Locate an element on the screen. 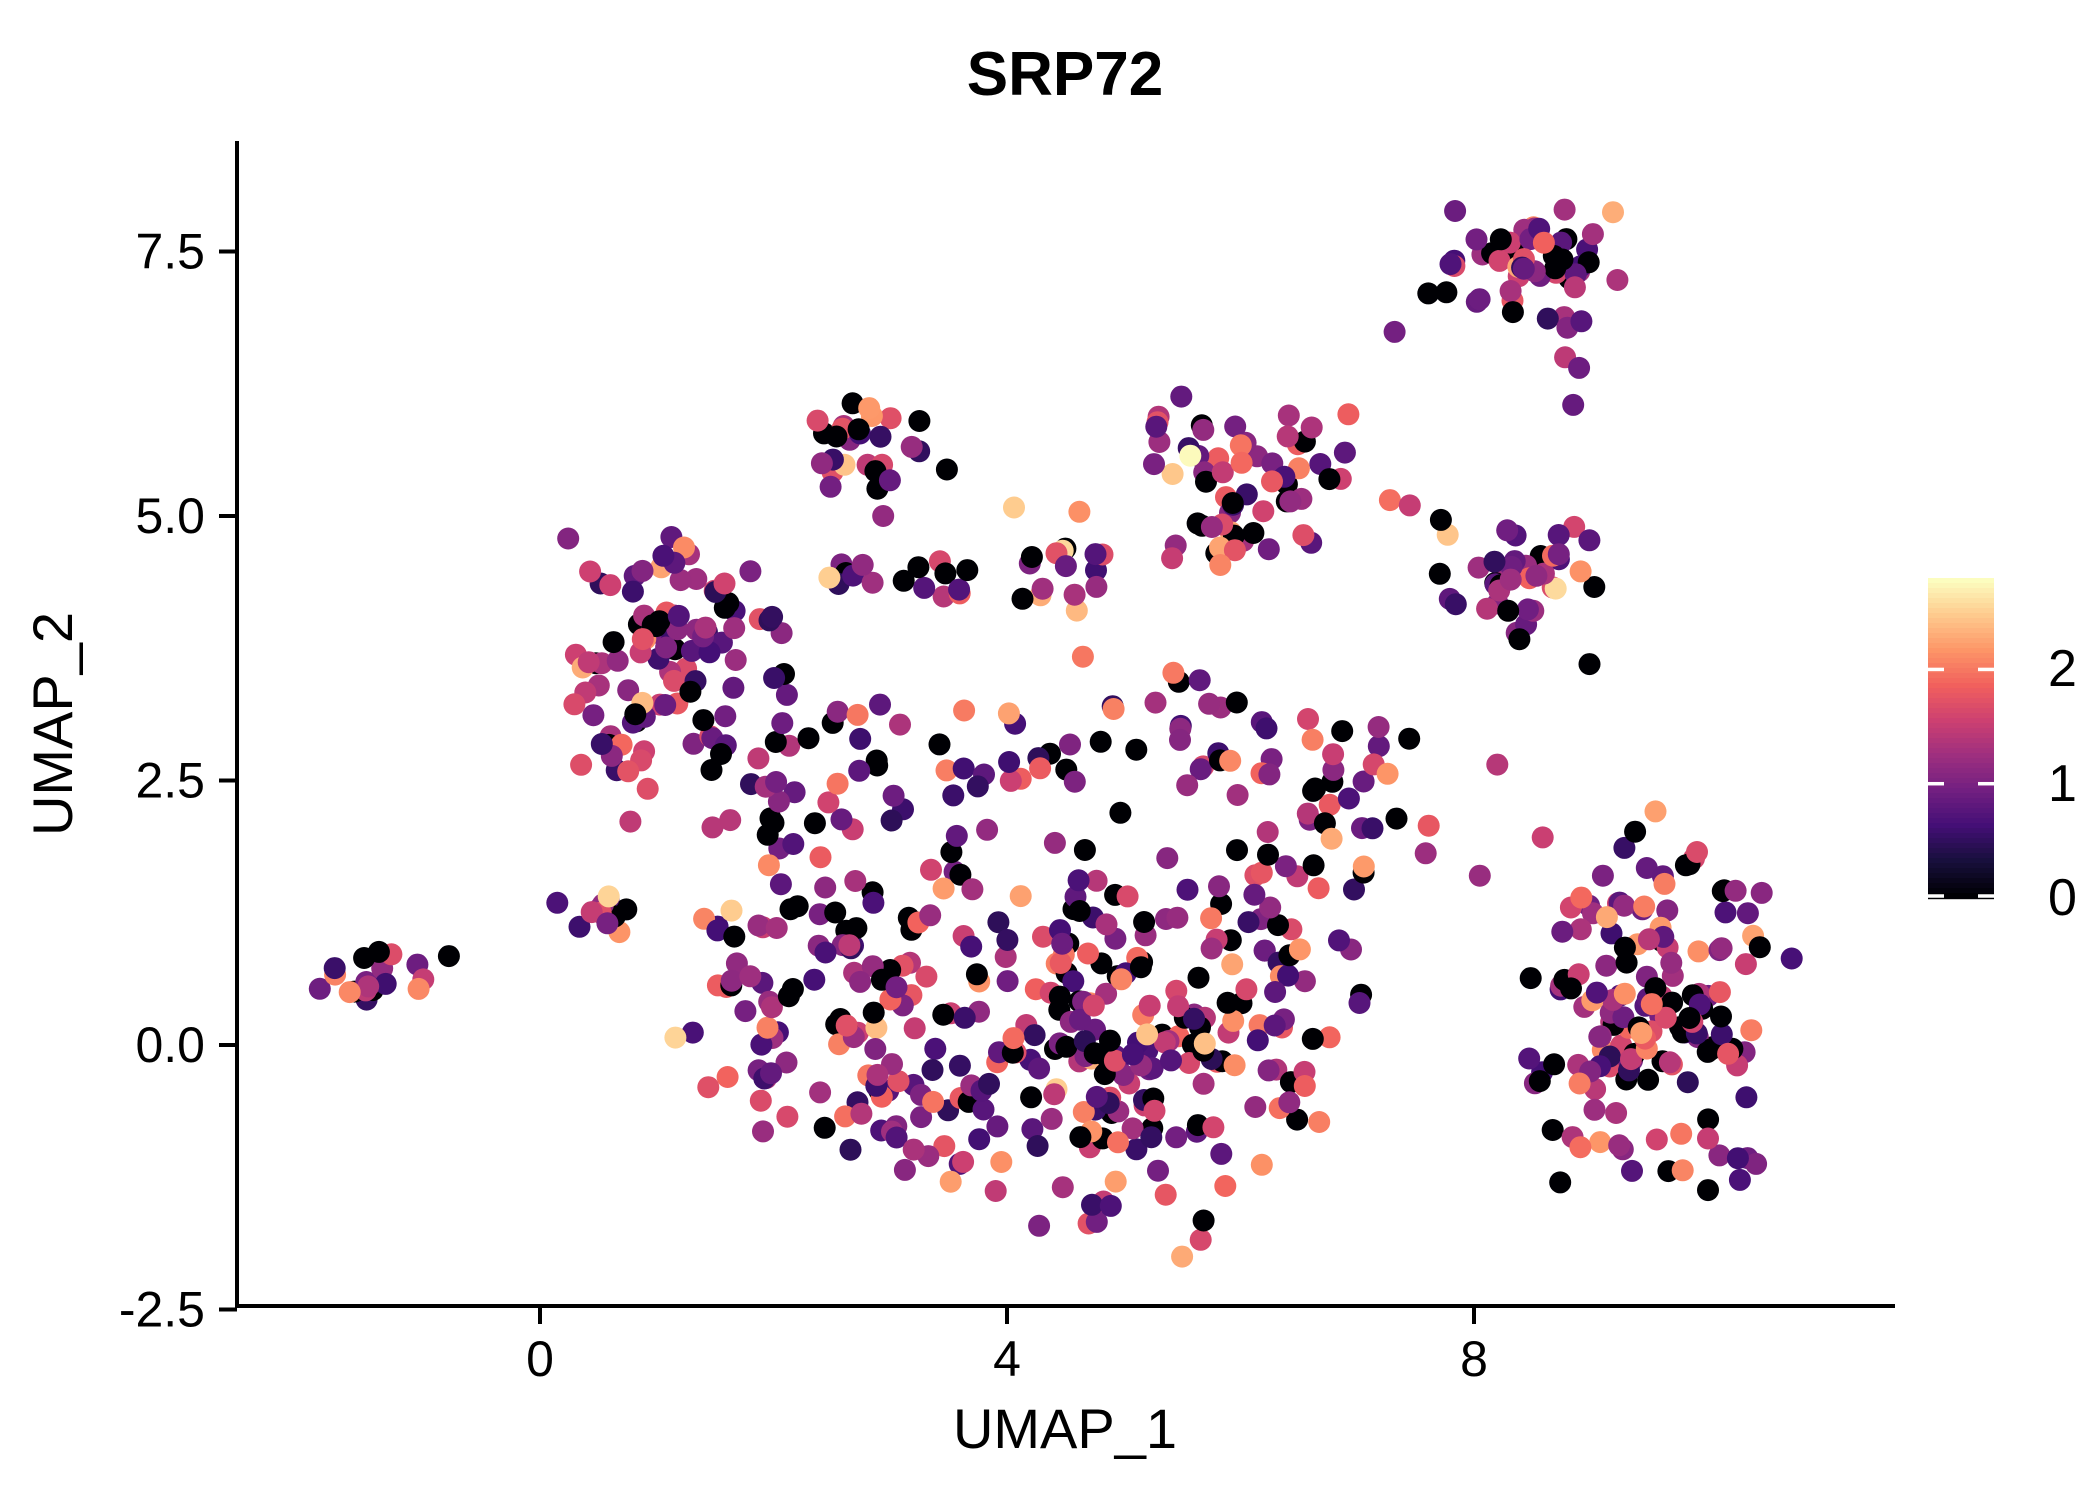 The image size is (2100, 1500). x-tick-label: 8 is located at coordinates (1474, 1359).